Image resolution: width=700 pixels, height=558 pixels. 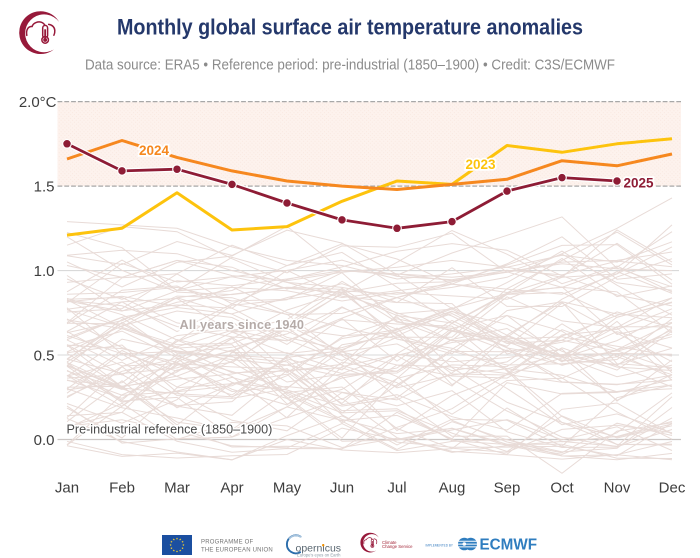 I want to click on svg-text: Jun, so click(x=342, y=488).